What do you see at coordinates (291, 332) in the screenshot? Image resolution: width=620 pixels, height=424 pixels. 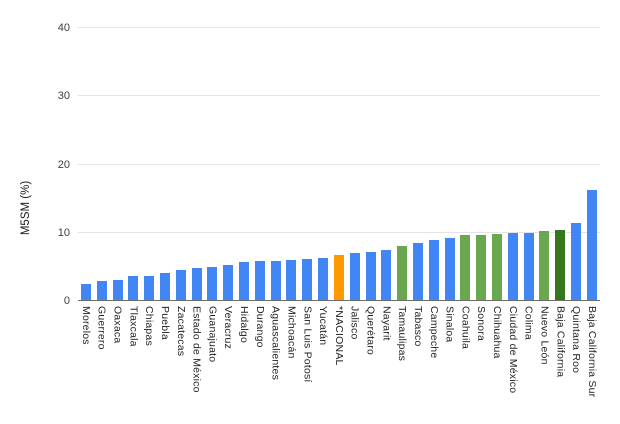 I see `x-axis-label: Michoacán` at bounding box center [291, 332].